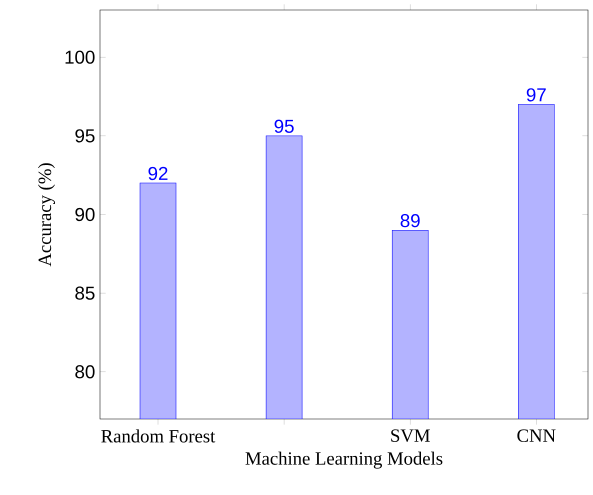 The image size is (593, 495). What do you see at coordinates (85, 371) in the screenshot?
I see `y-tick-label: 80` at bounding box center [85, 371].